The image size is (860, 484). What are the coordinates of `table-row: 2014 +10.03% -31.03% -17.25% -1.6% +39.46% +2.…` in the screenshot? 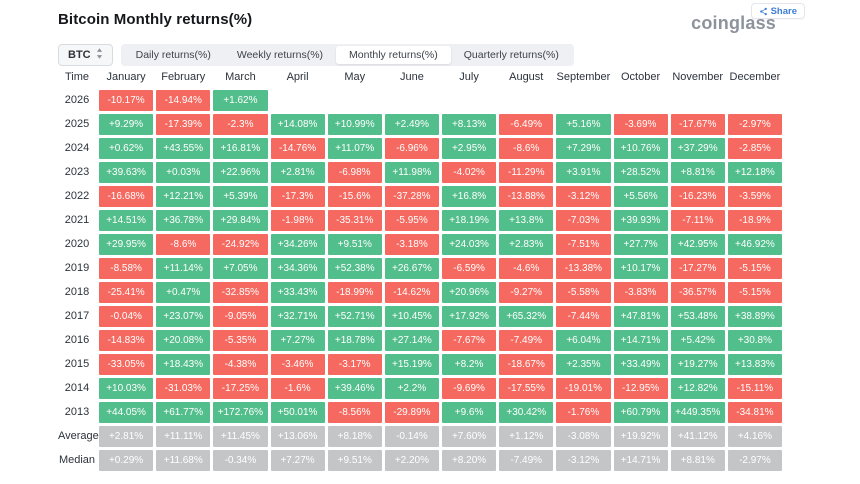 It's located at (420, 388).